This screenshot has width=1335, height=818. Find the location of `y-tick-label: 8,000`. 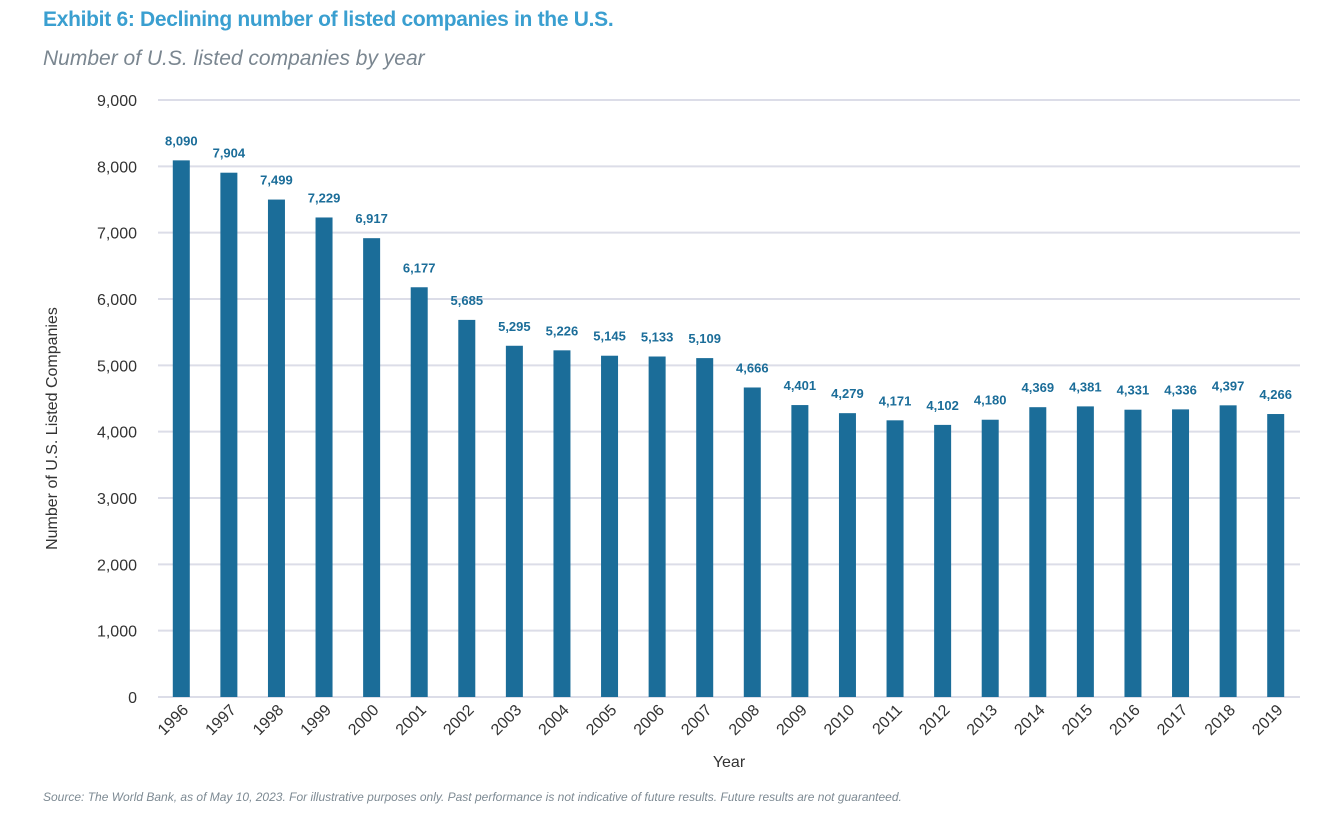

y-tick-label: 8,000 is located at coordinates (117, 167).